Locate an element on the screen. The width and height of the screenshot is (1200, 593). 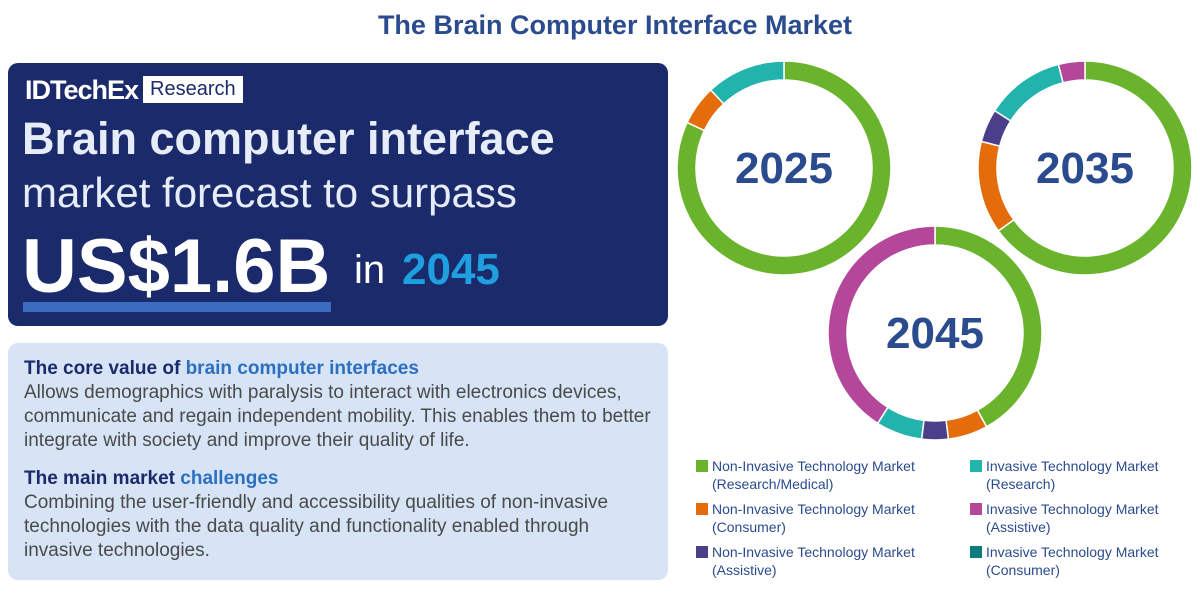
heading-highlight: challenges is located at coordinates (229, 478).